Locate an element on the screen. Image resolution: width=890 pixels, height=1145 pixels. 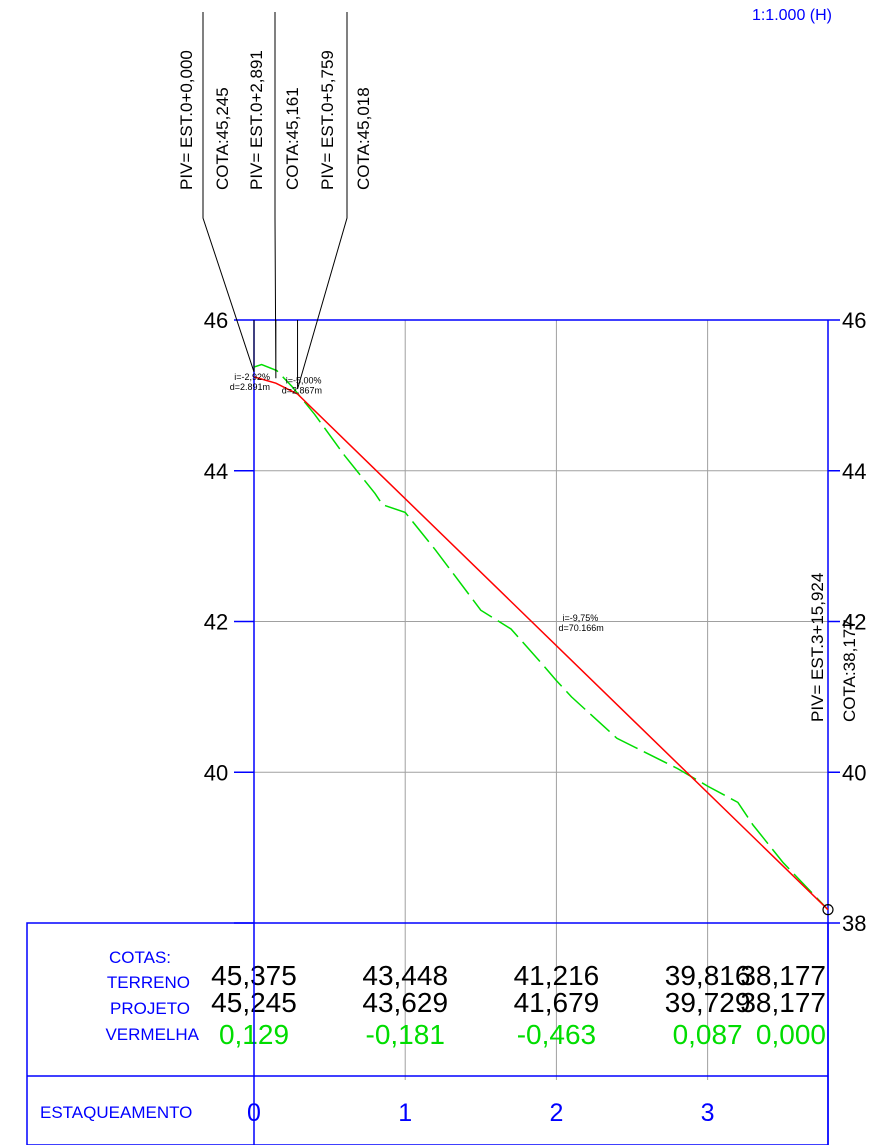
project-value: 38,177 is located at coordinates (783, 1002).